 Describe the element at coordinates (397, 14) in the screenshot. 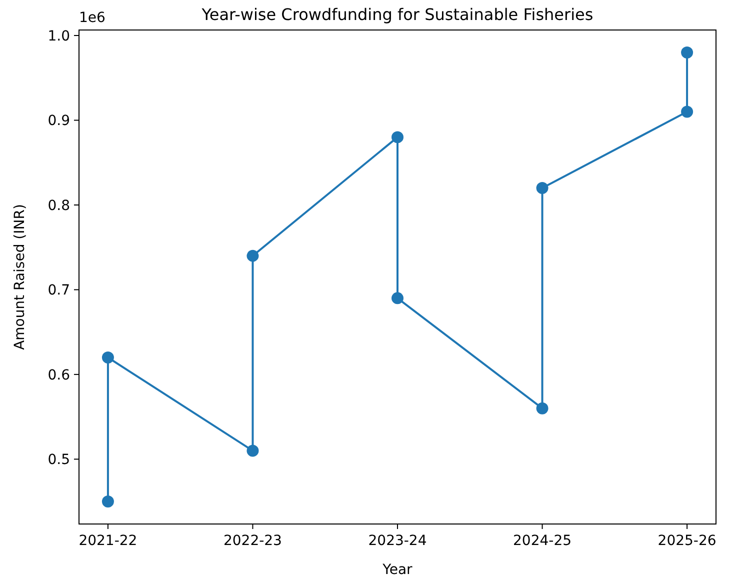

I see `chart-title: Year-wise Crowdfunding for Sustainable Fisheries` at that location.